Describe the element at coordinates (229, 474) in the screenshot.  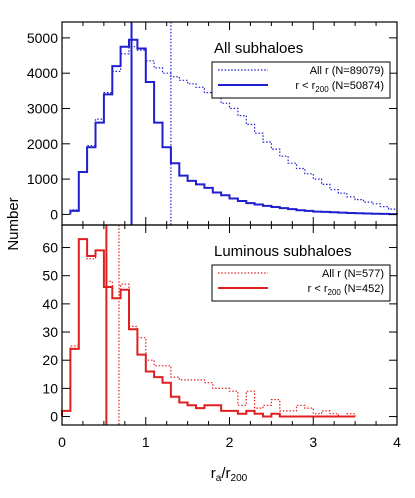
I see `x-axis-label: ra/r200` at that location.